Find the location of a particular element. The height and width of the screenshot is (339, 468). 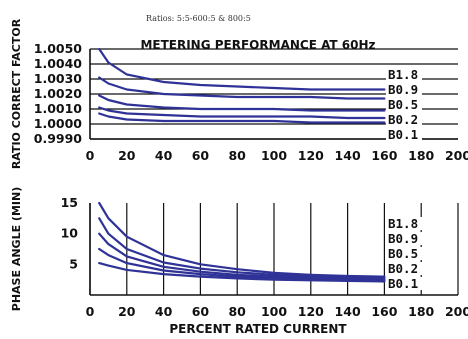

chart-title: METERING PERFORMANCE AT 60Hz is located at coordinates (257, 45).